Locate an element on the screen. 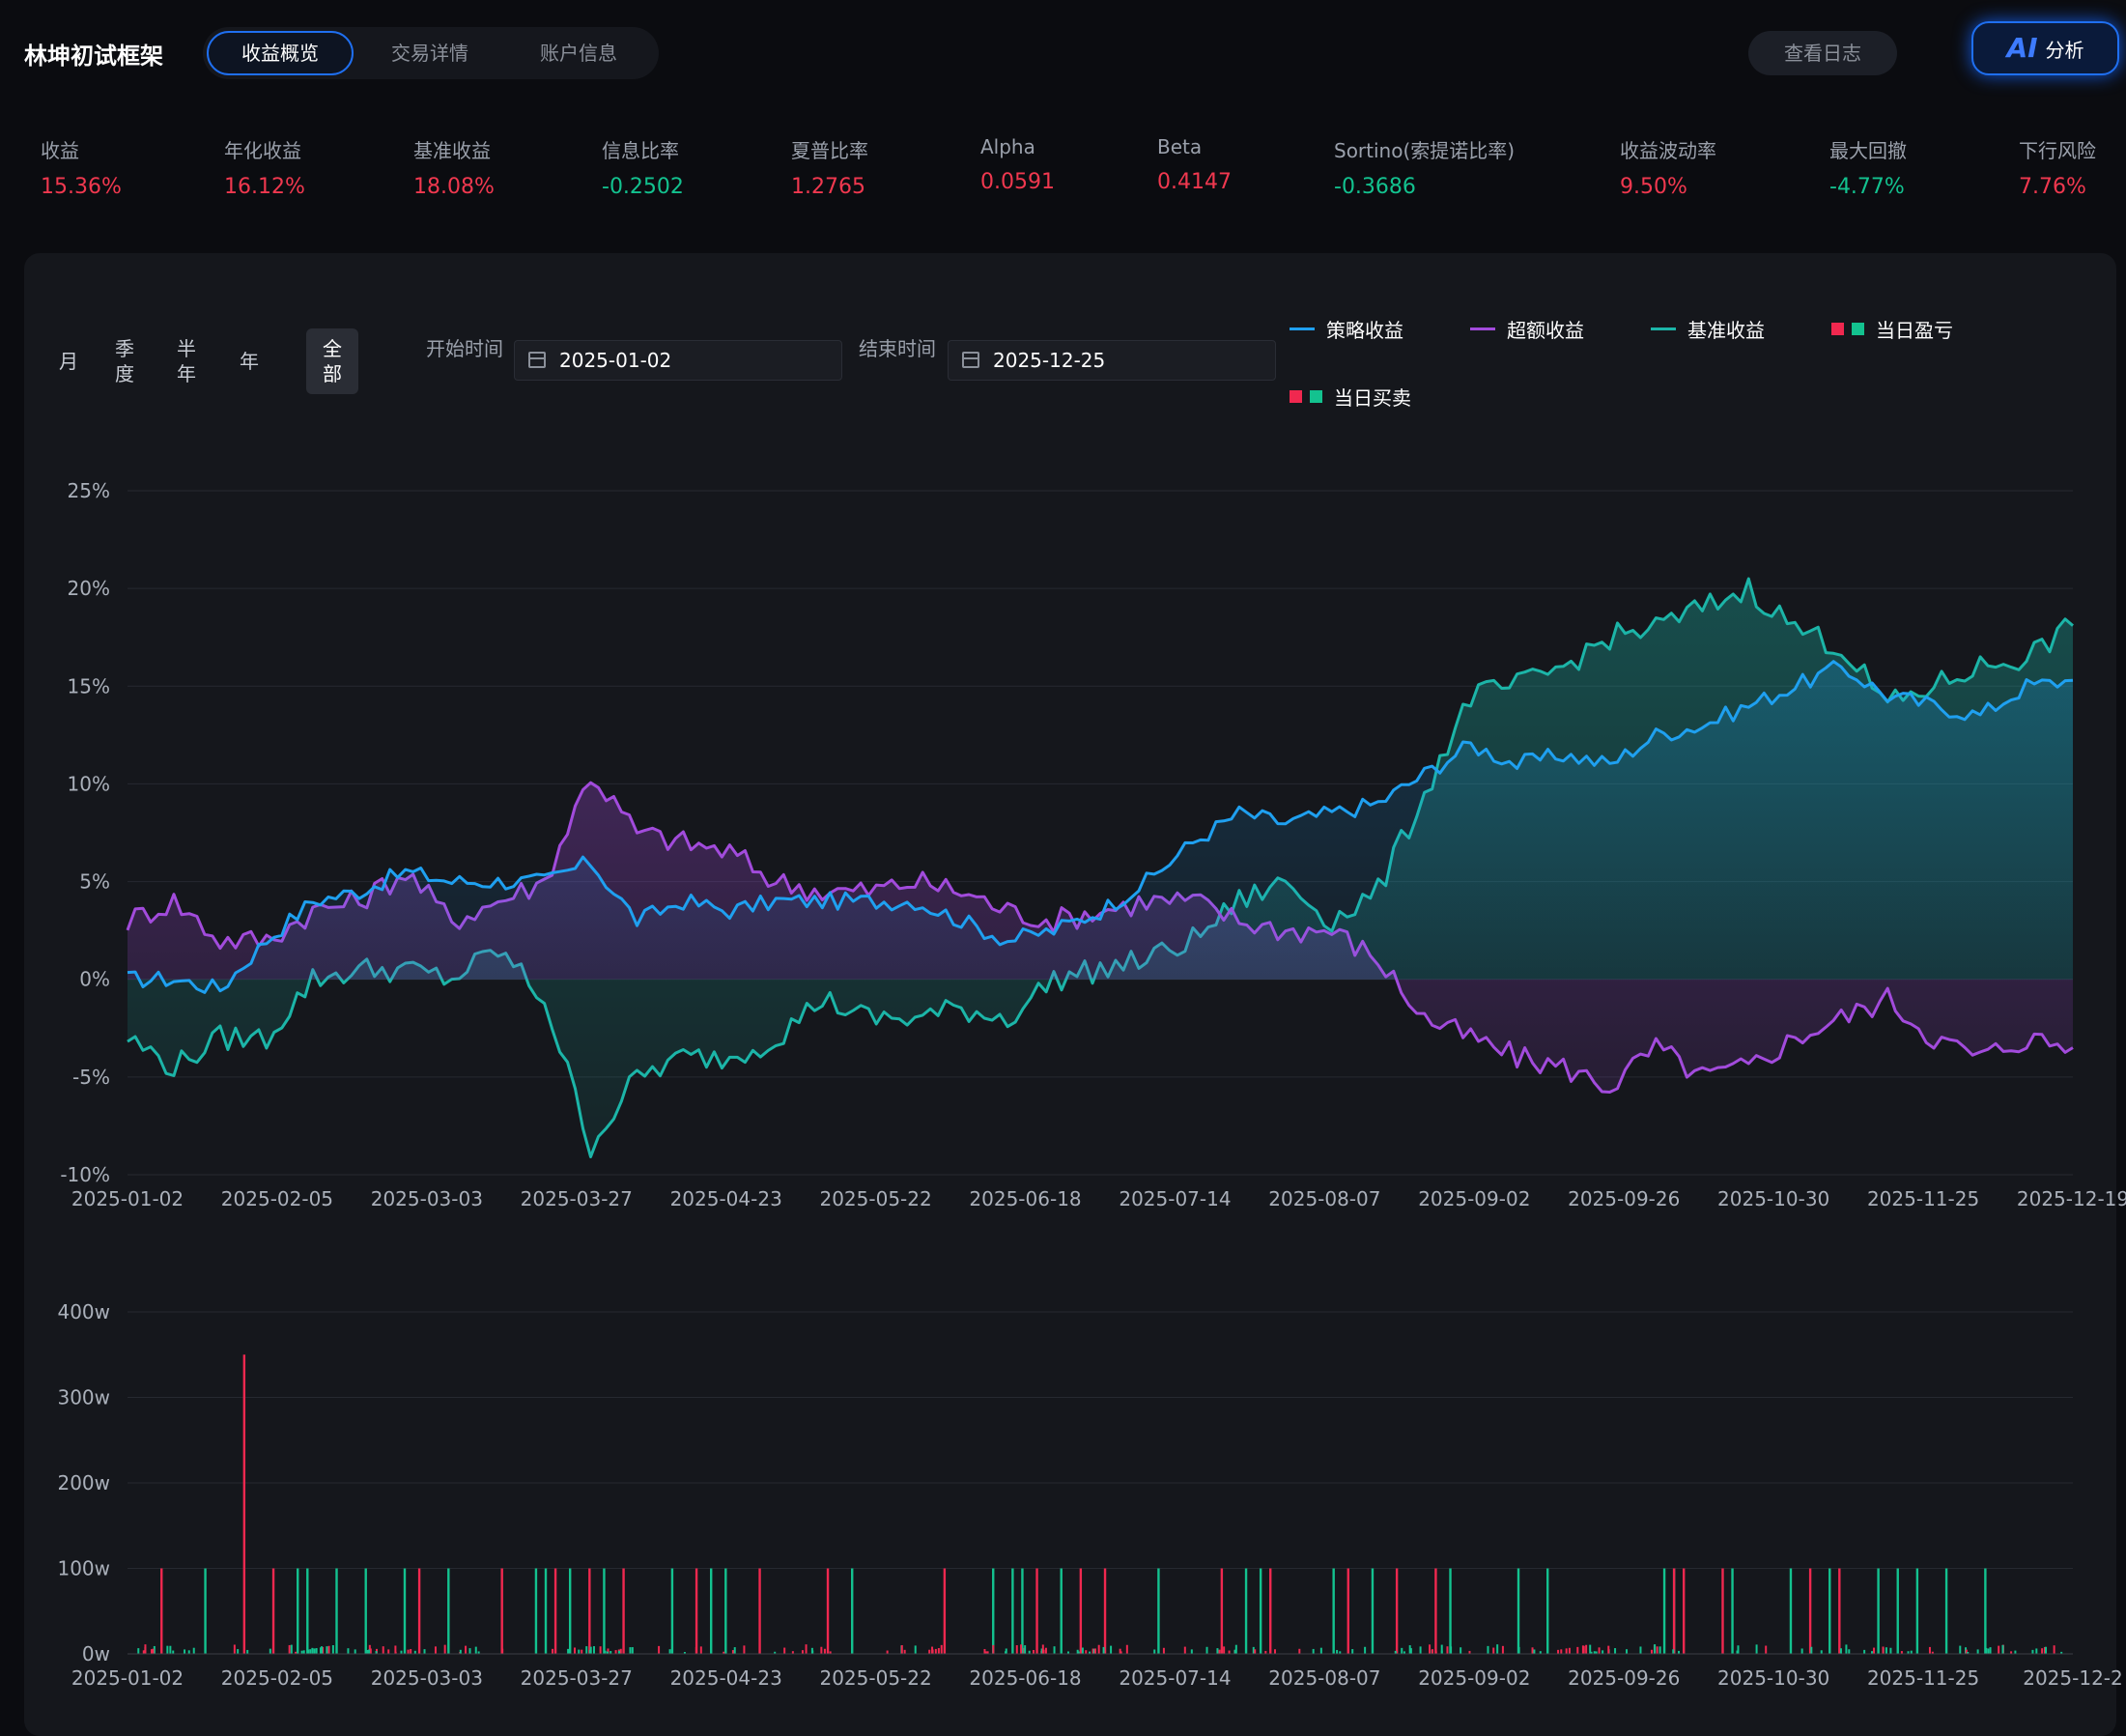 The width and height of the screenshot is (2126, 1736). y-tick-label: 0w is located at coordinates (96, 1653).